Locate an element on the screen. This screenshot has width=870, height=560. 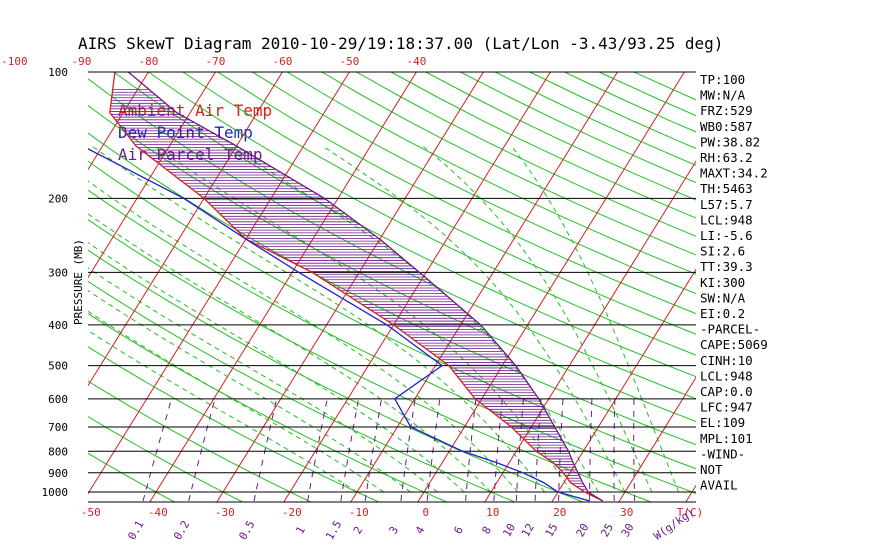
bottom-temp-tick-label: 10 is located at coordinates (492, 512).